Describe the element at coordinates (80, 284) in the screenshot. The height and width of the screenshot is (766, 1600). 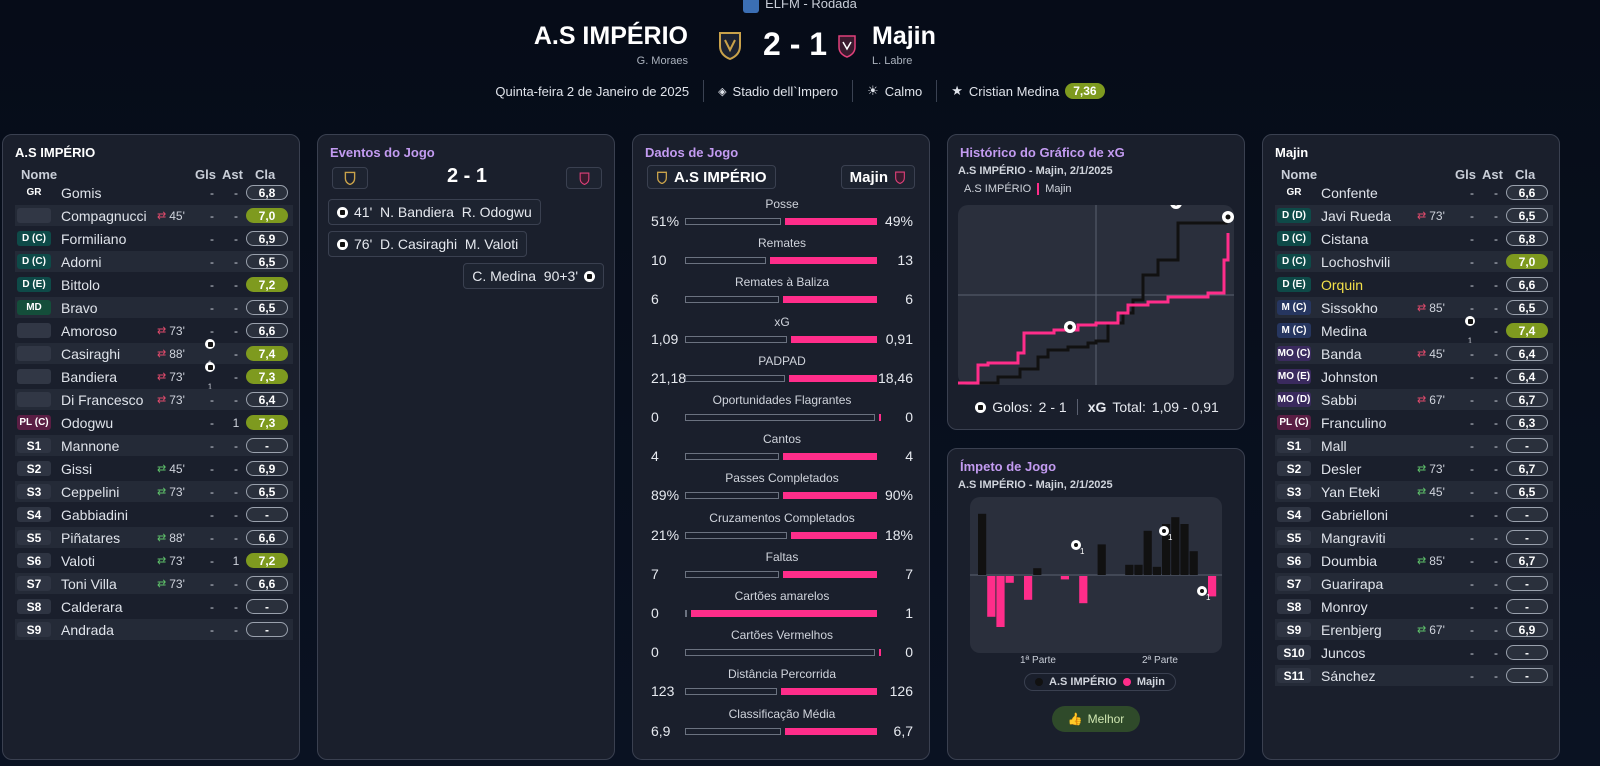
I see `player-name: Bittolo` at that location.